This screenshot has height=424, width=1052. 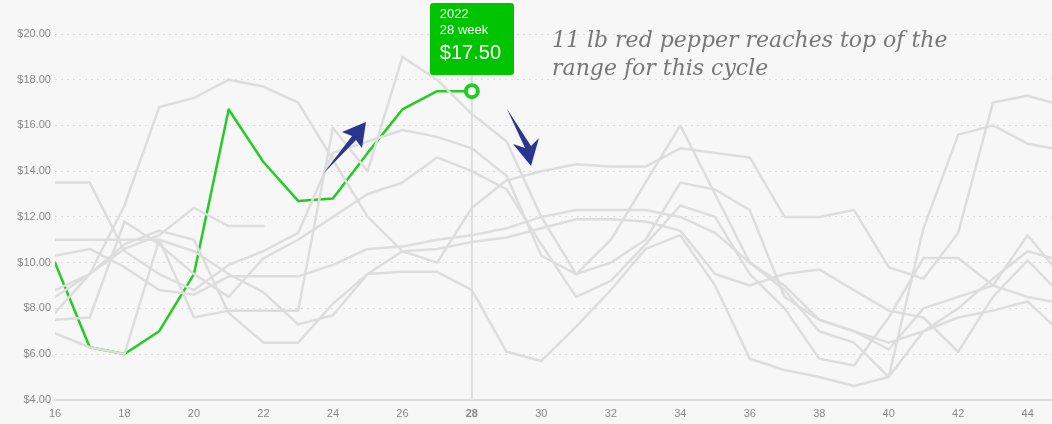 I want to click on x-tick-label: 30, so click(x=541, y=413).